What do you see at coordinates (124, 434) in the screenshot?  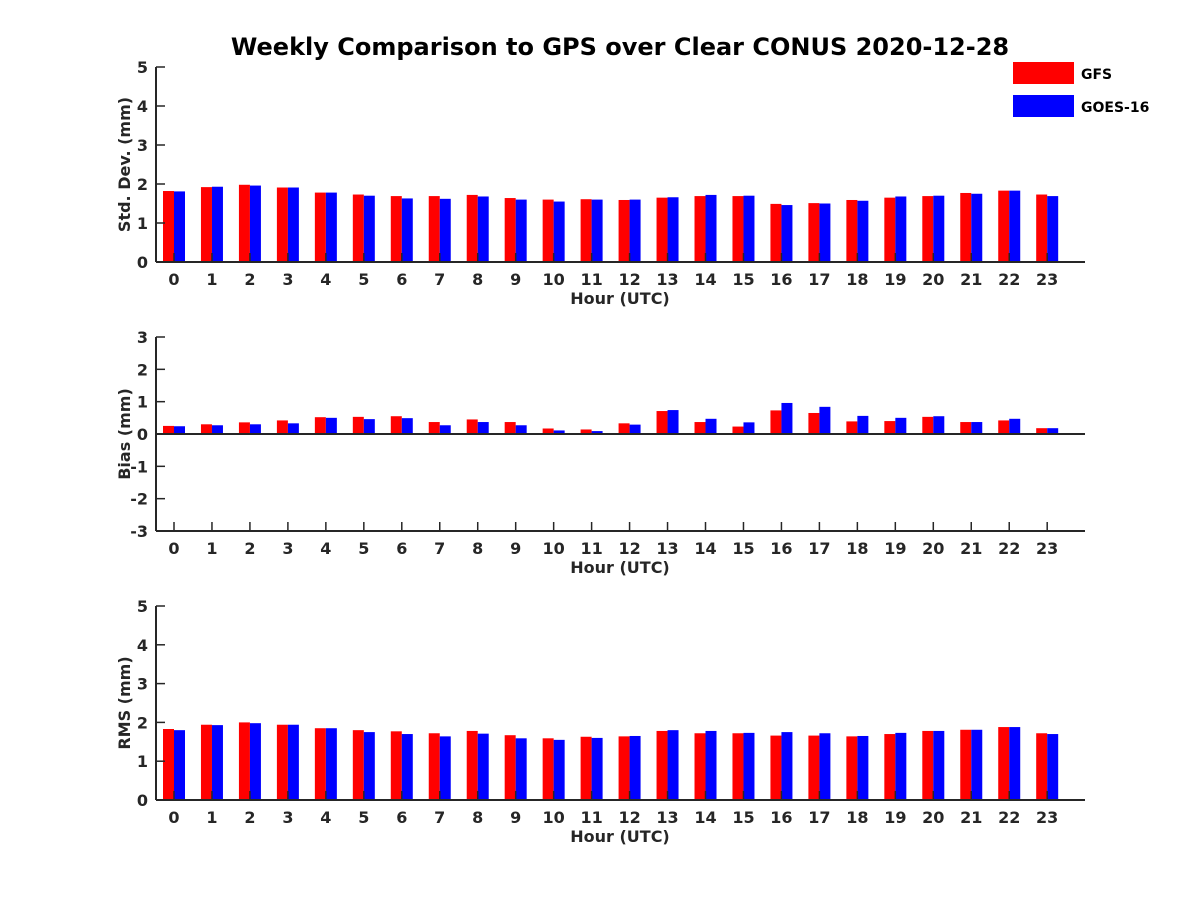 I see `y-axis-label: Bias (mm)` at bounding box center [124, 434].